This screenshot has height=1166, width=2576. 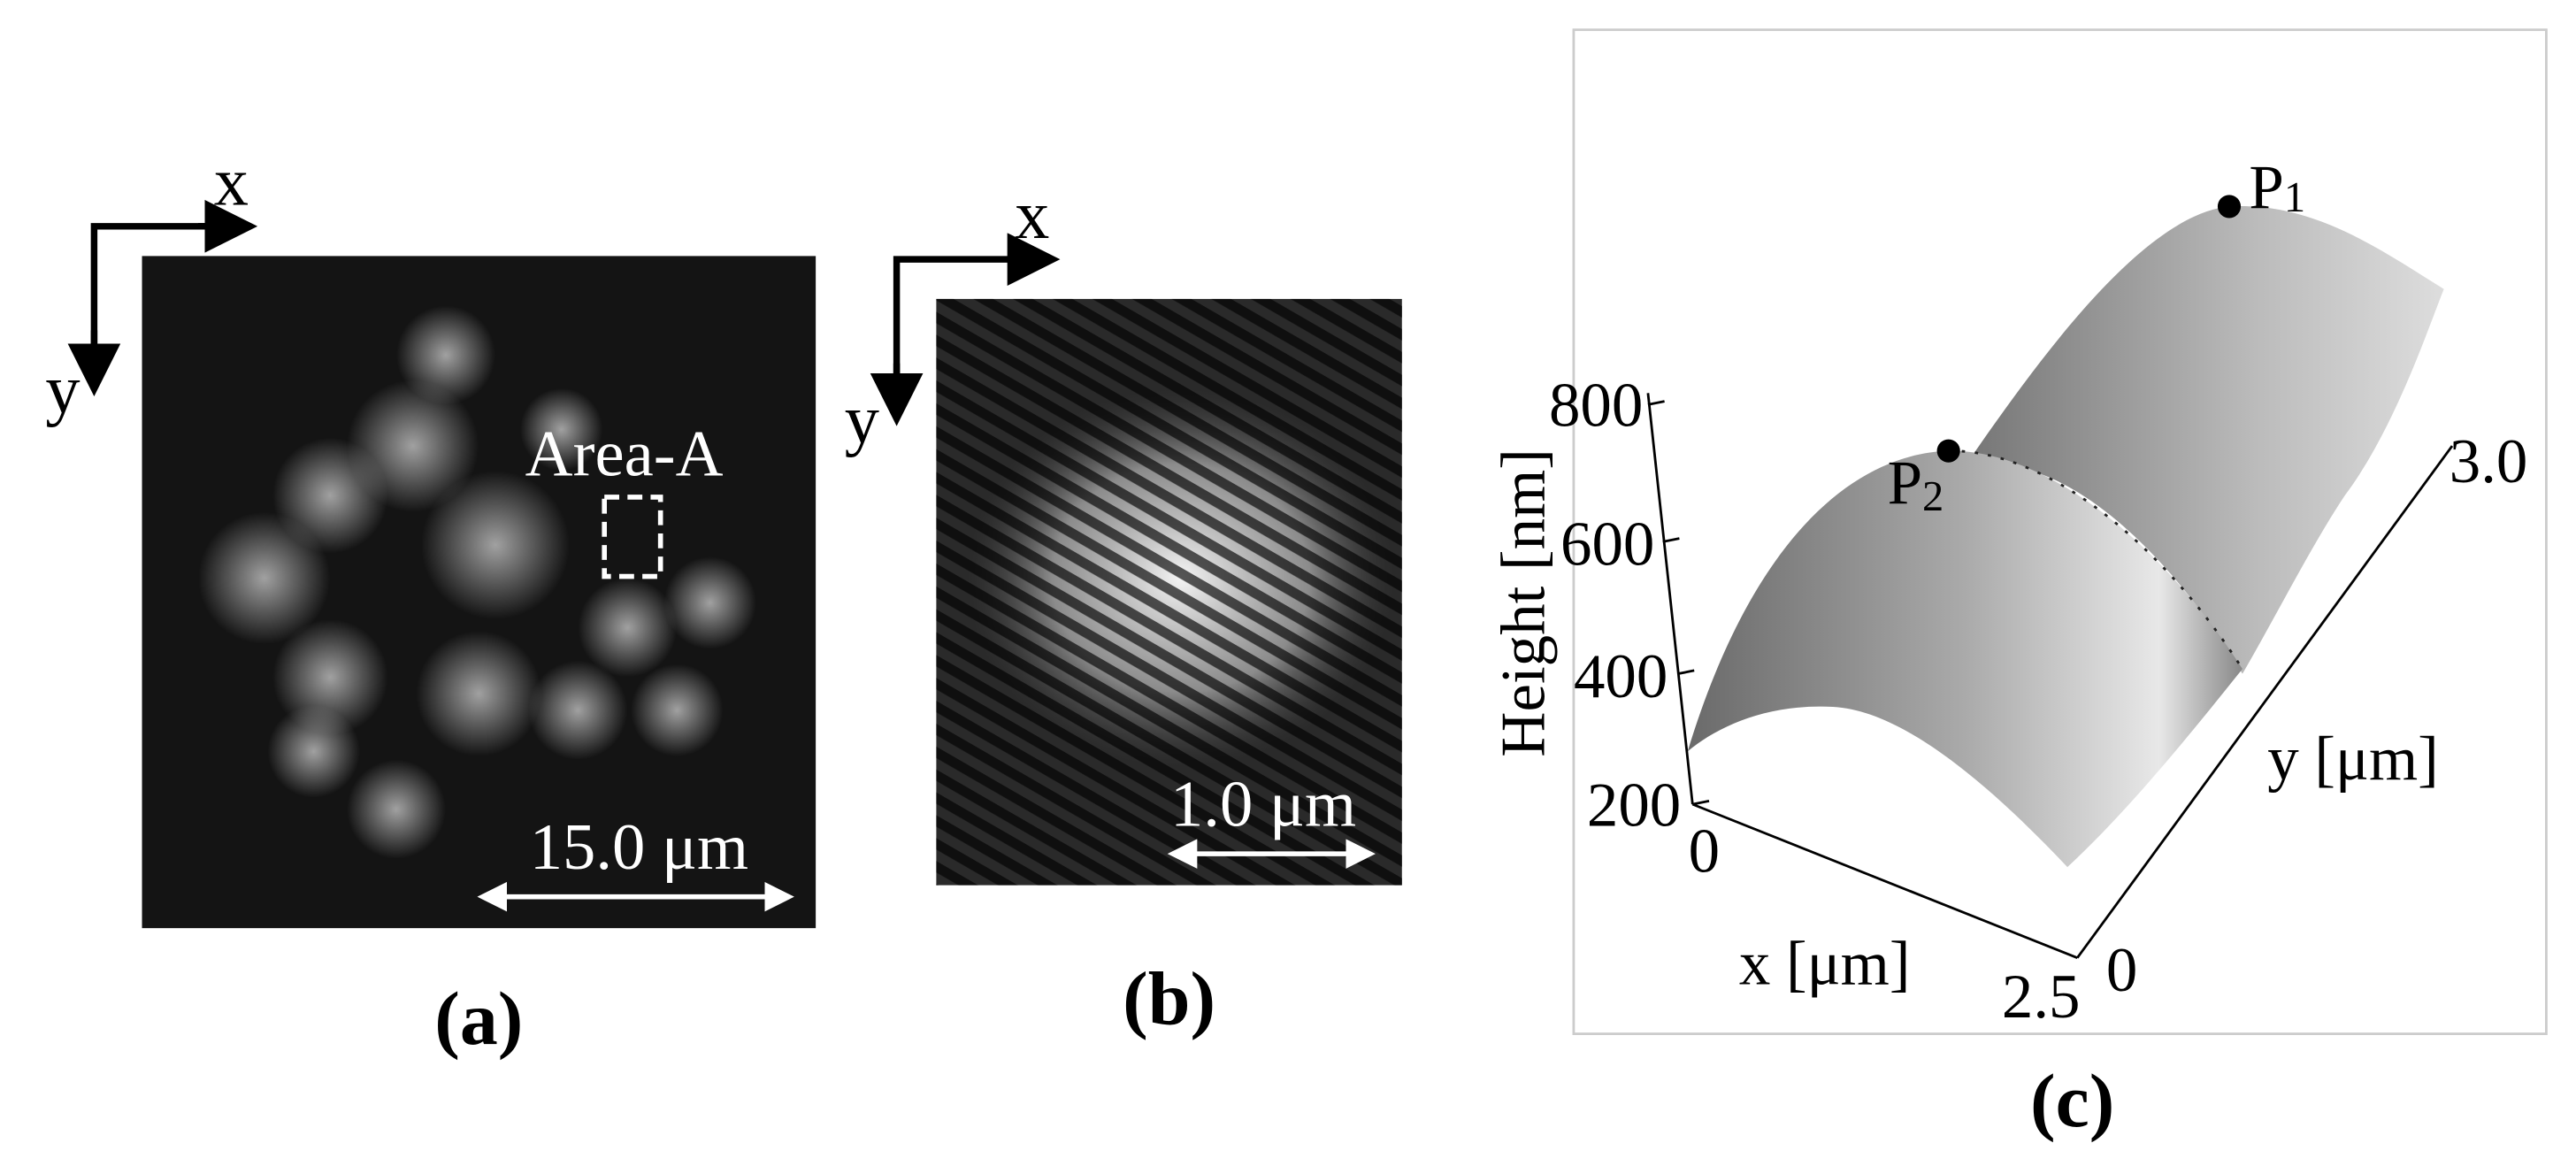 I want to click on point-p2, so click(x=1948, y=451).